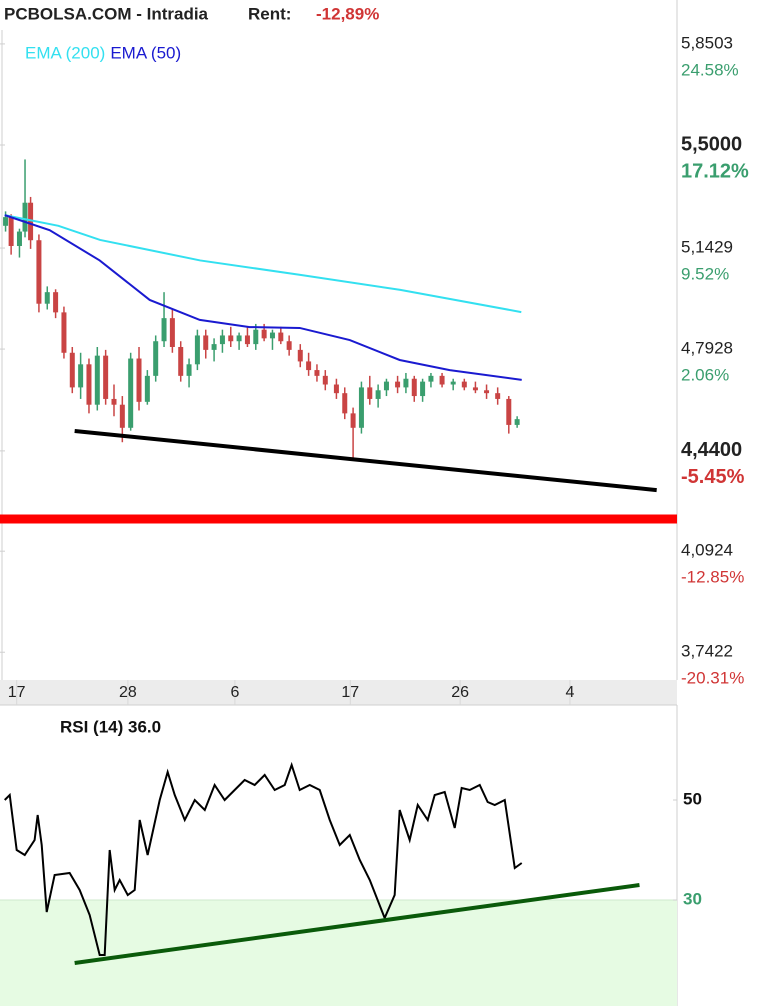  What do you see at coordinates (705, 375) in the screenshot?
I see `y-tick-change: 2.06%` at bounding box center [705, 375].